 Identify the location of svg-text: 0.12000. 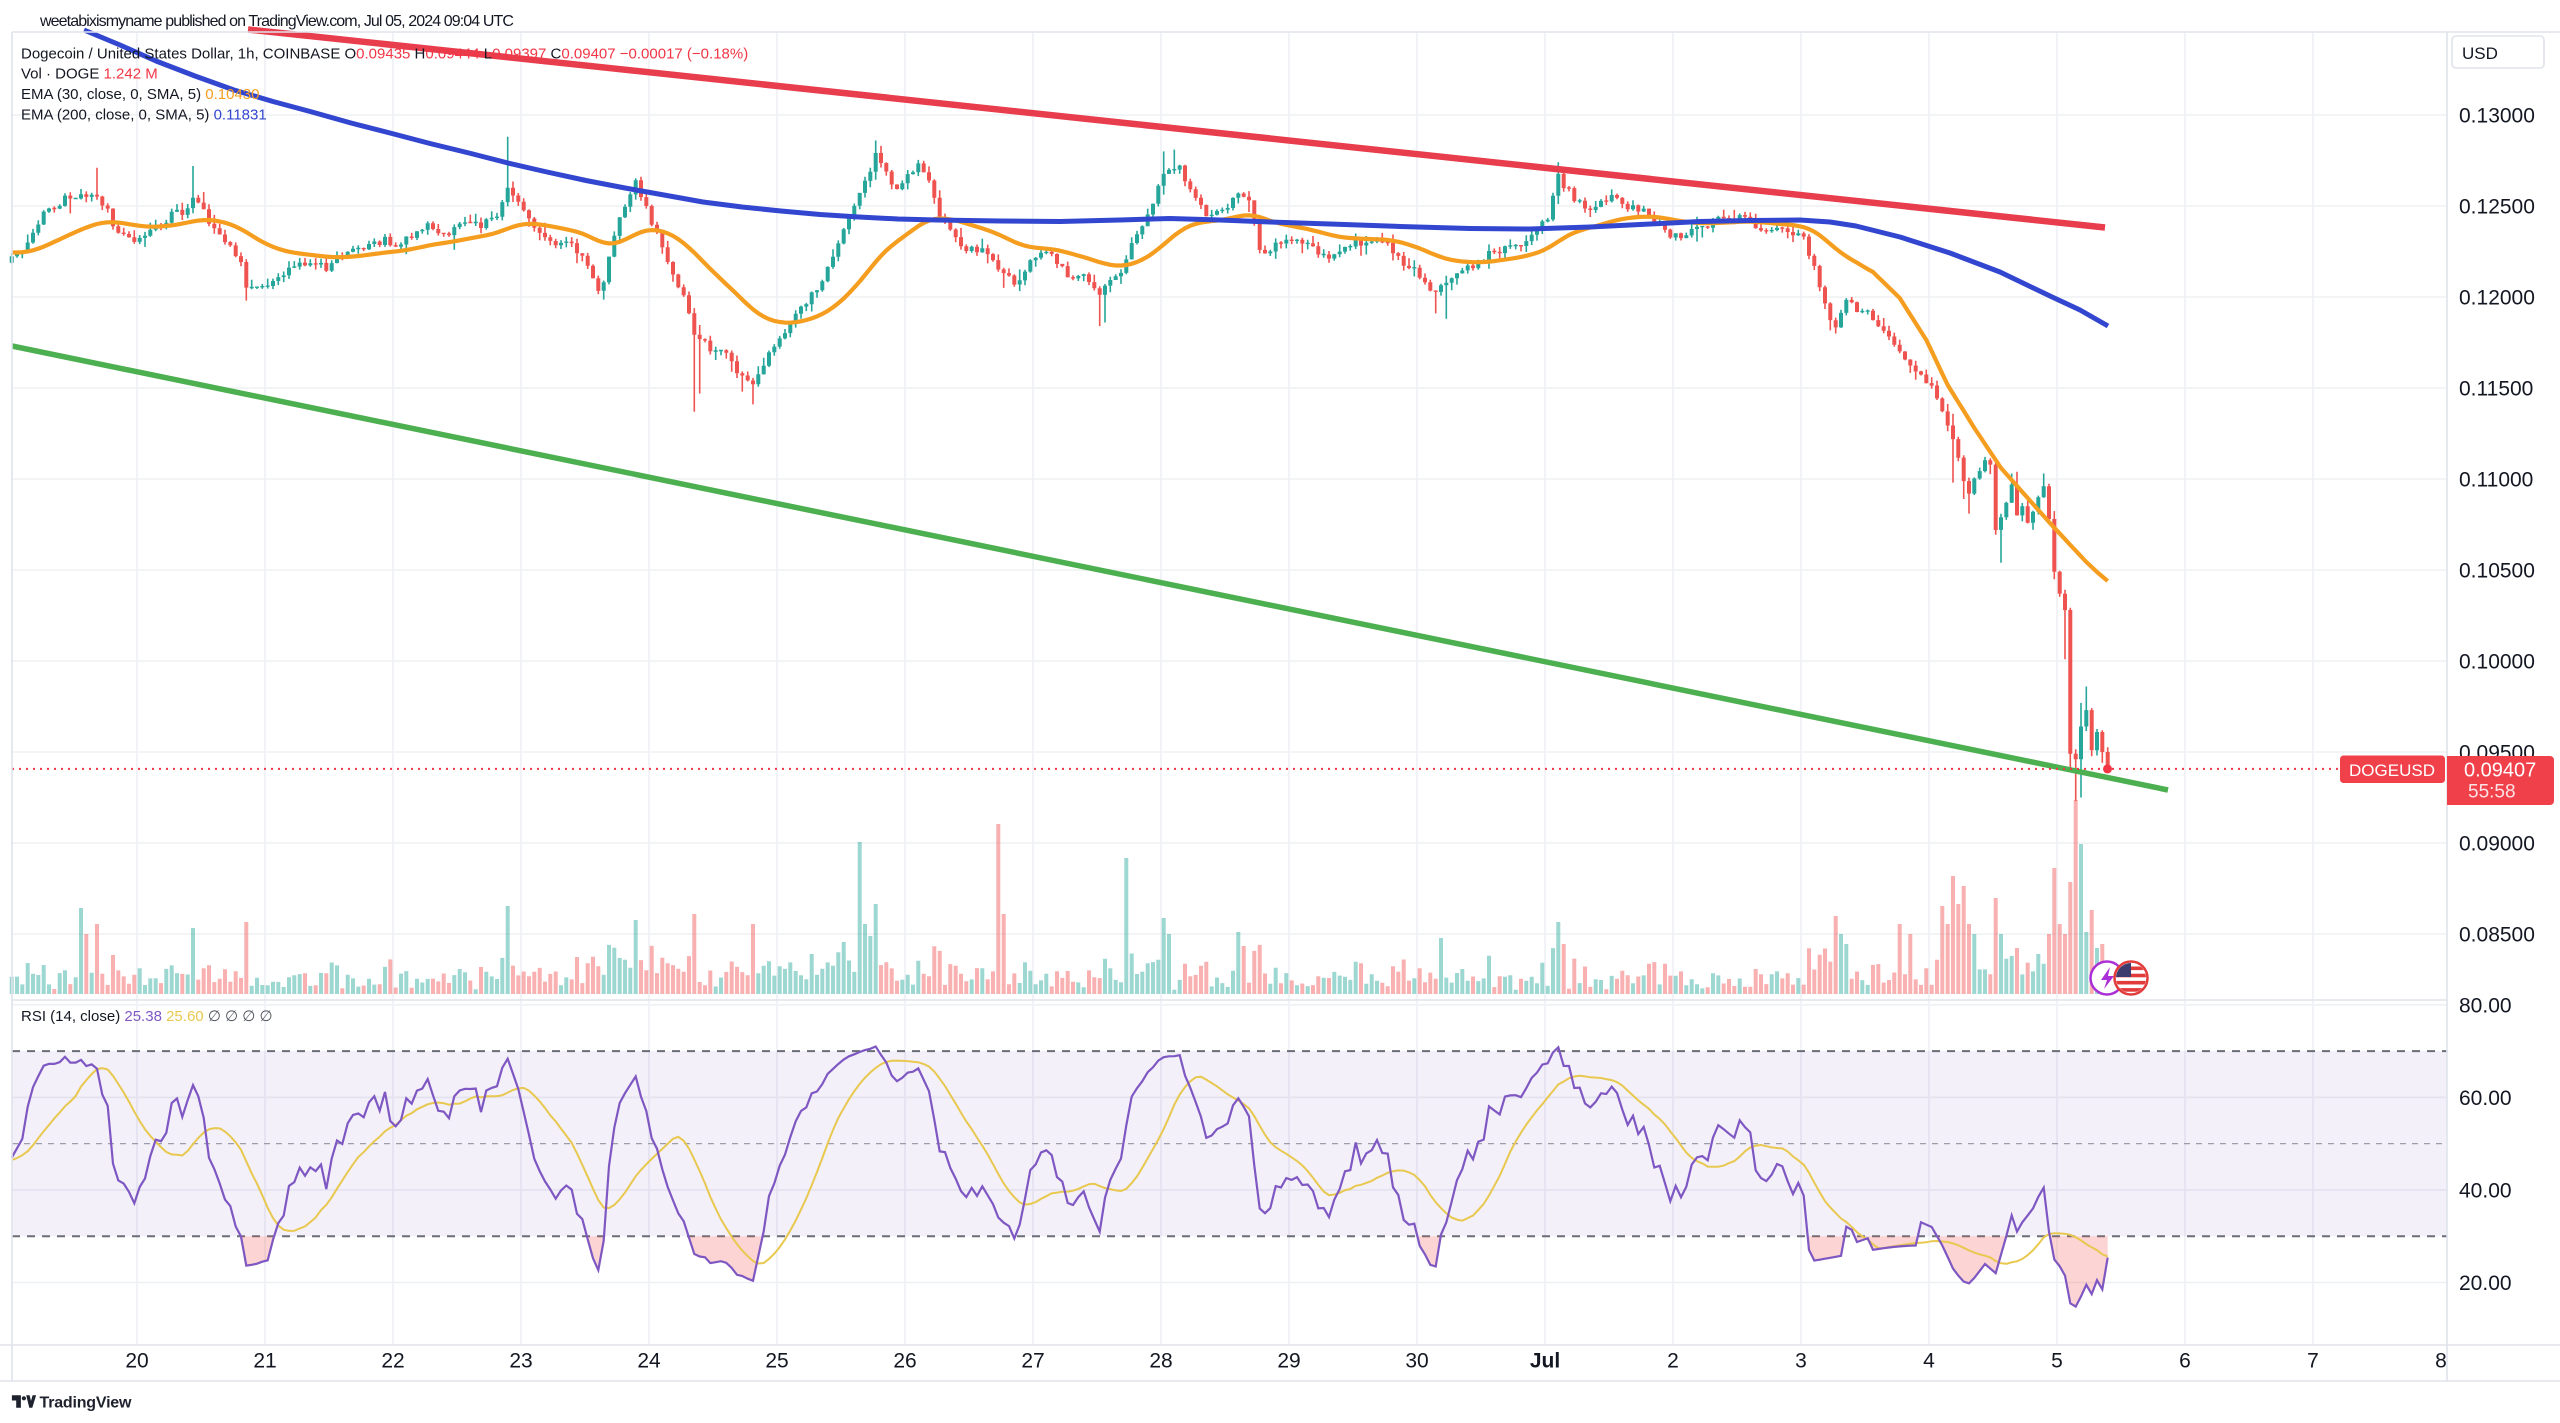
(2497, 298).